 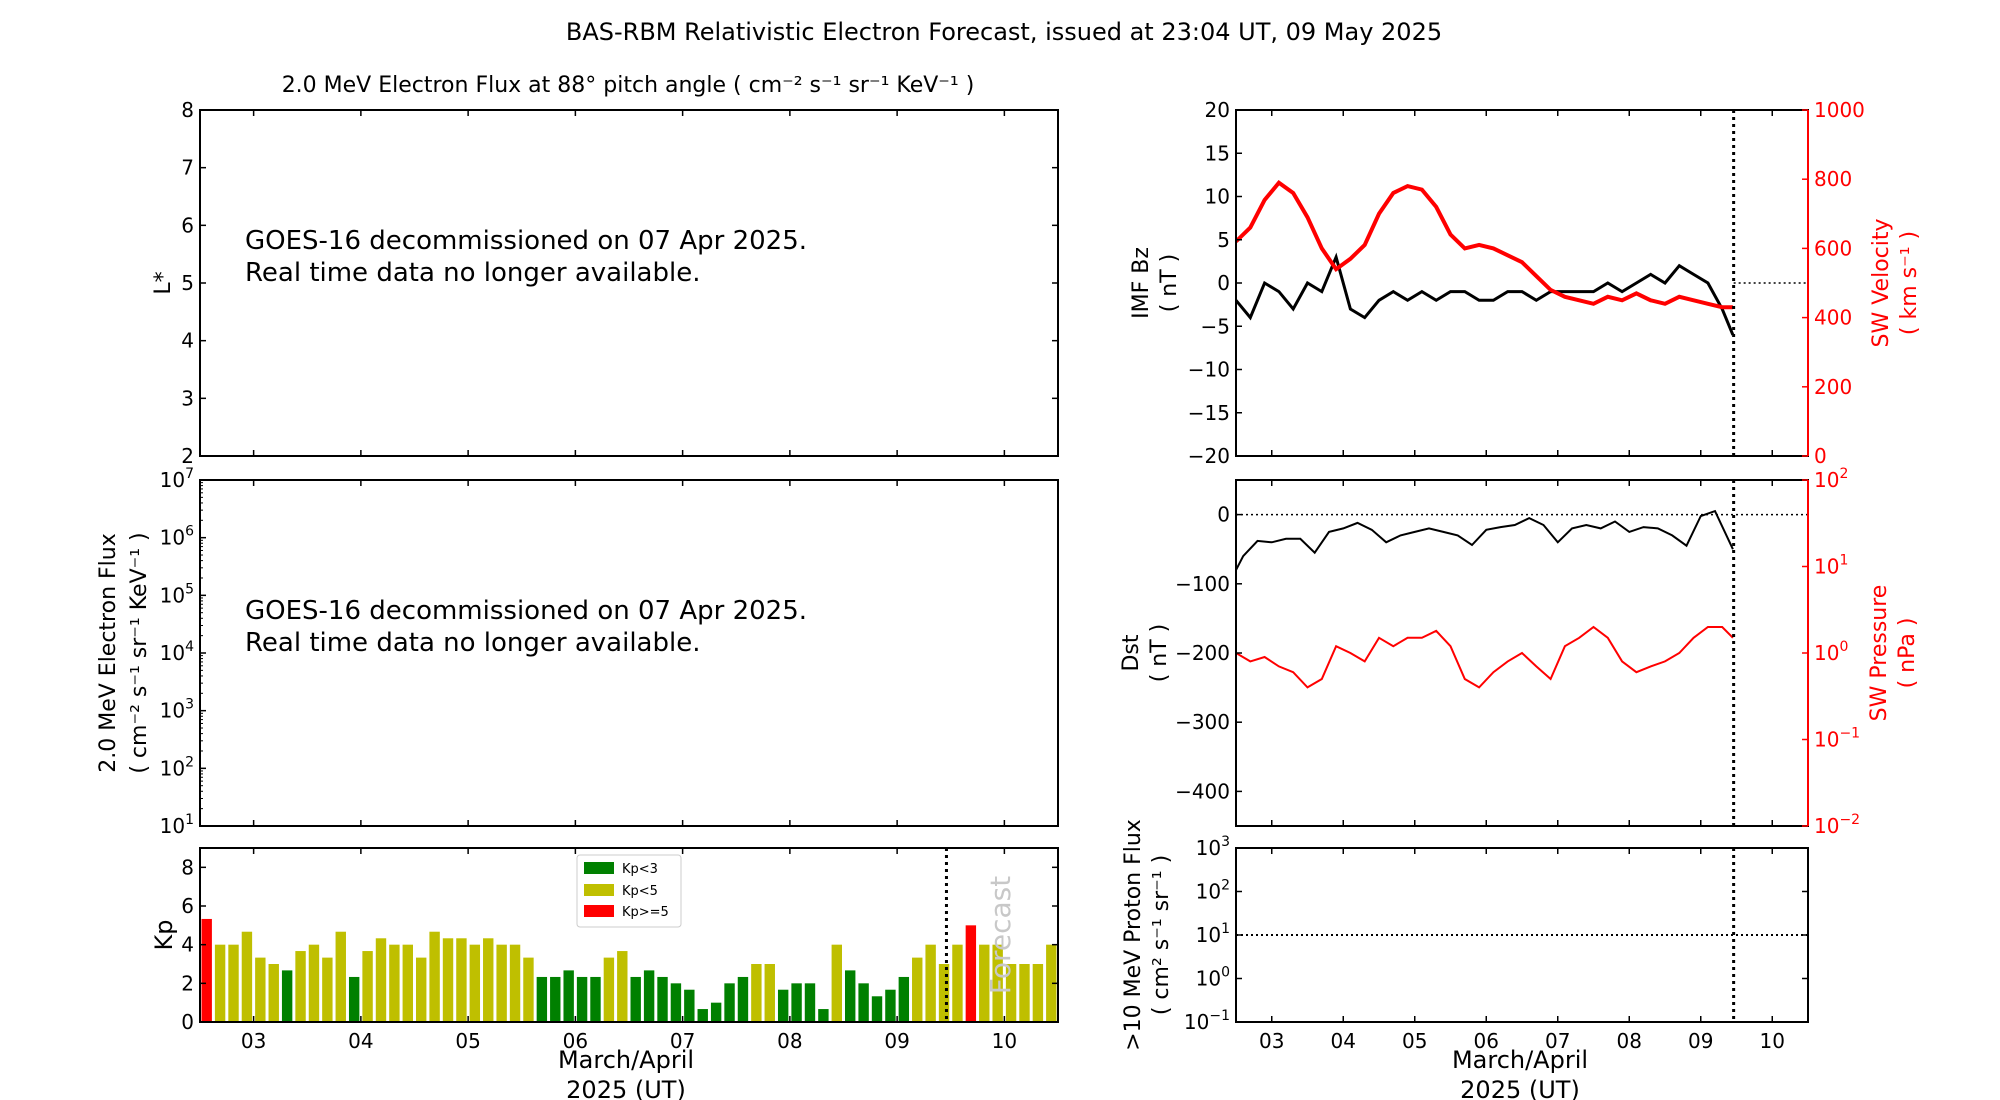 What do you see at coordinates (177, 825) in the screenshot?
I see `eflux-y-tick-label: 10¹` at bounding box center [177, 825].